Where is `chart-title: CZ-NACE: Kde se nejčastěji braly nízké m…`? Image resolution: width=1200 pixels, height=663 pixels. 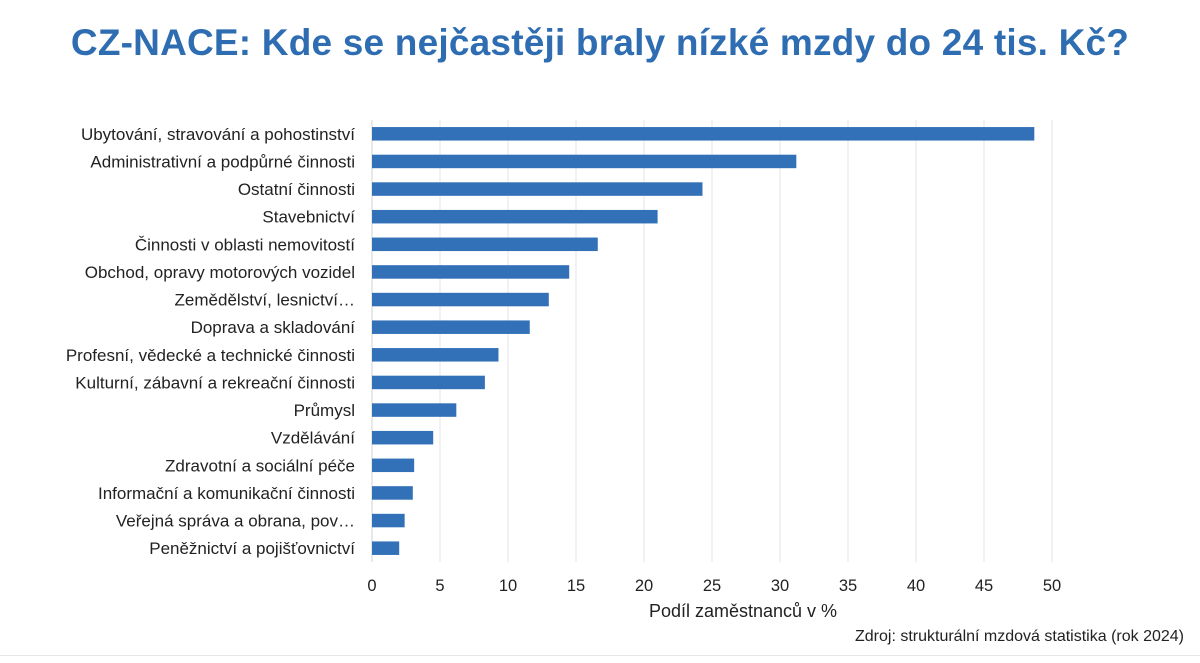 chart-title: CZ-NACE: Kde se nejčastěji braly nízké m… is located at coordinates (600, 42).